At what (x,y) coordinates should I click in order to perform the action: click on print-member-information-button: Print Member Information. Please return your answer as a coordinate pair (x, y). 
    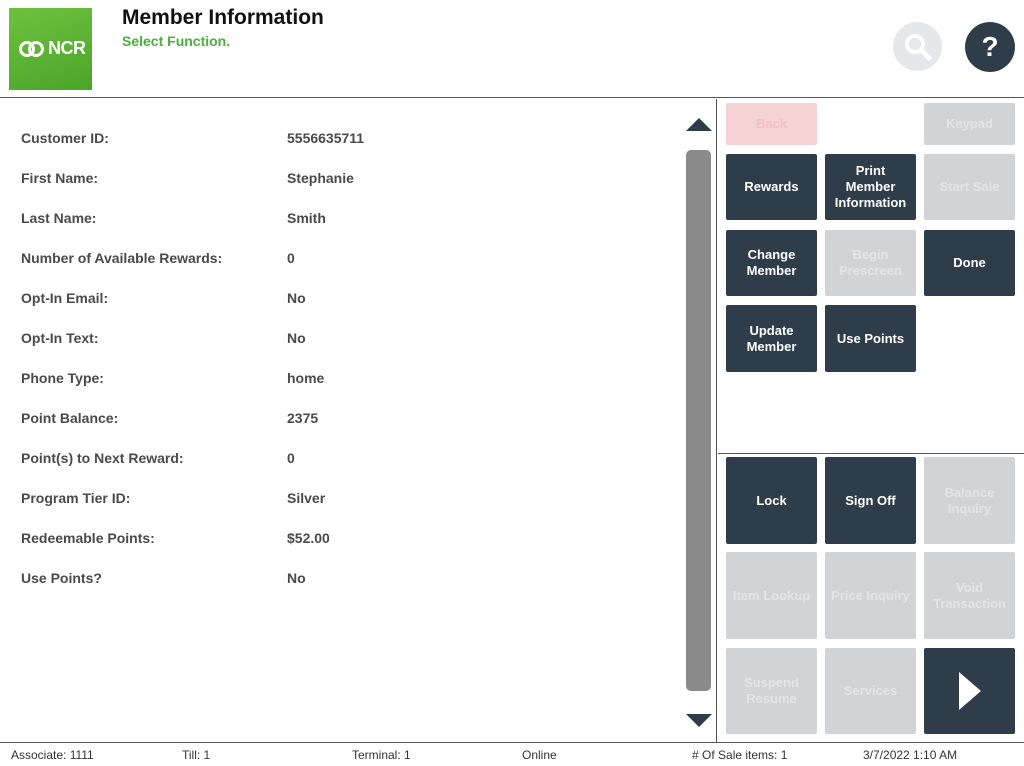
    Looking at the image, I should click on (870, 187).